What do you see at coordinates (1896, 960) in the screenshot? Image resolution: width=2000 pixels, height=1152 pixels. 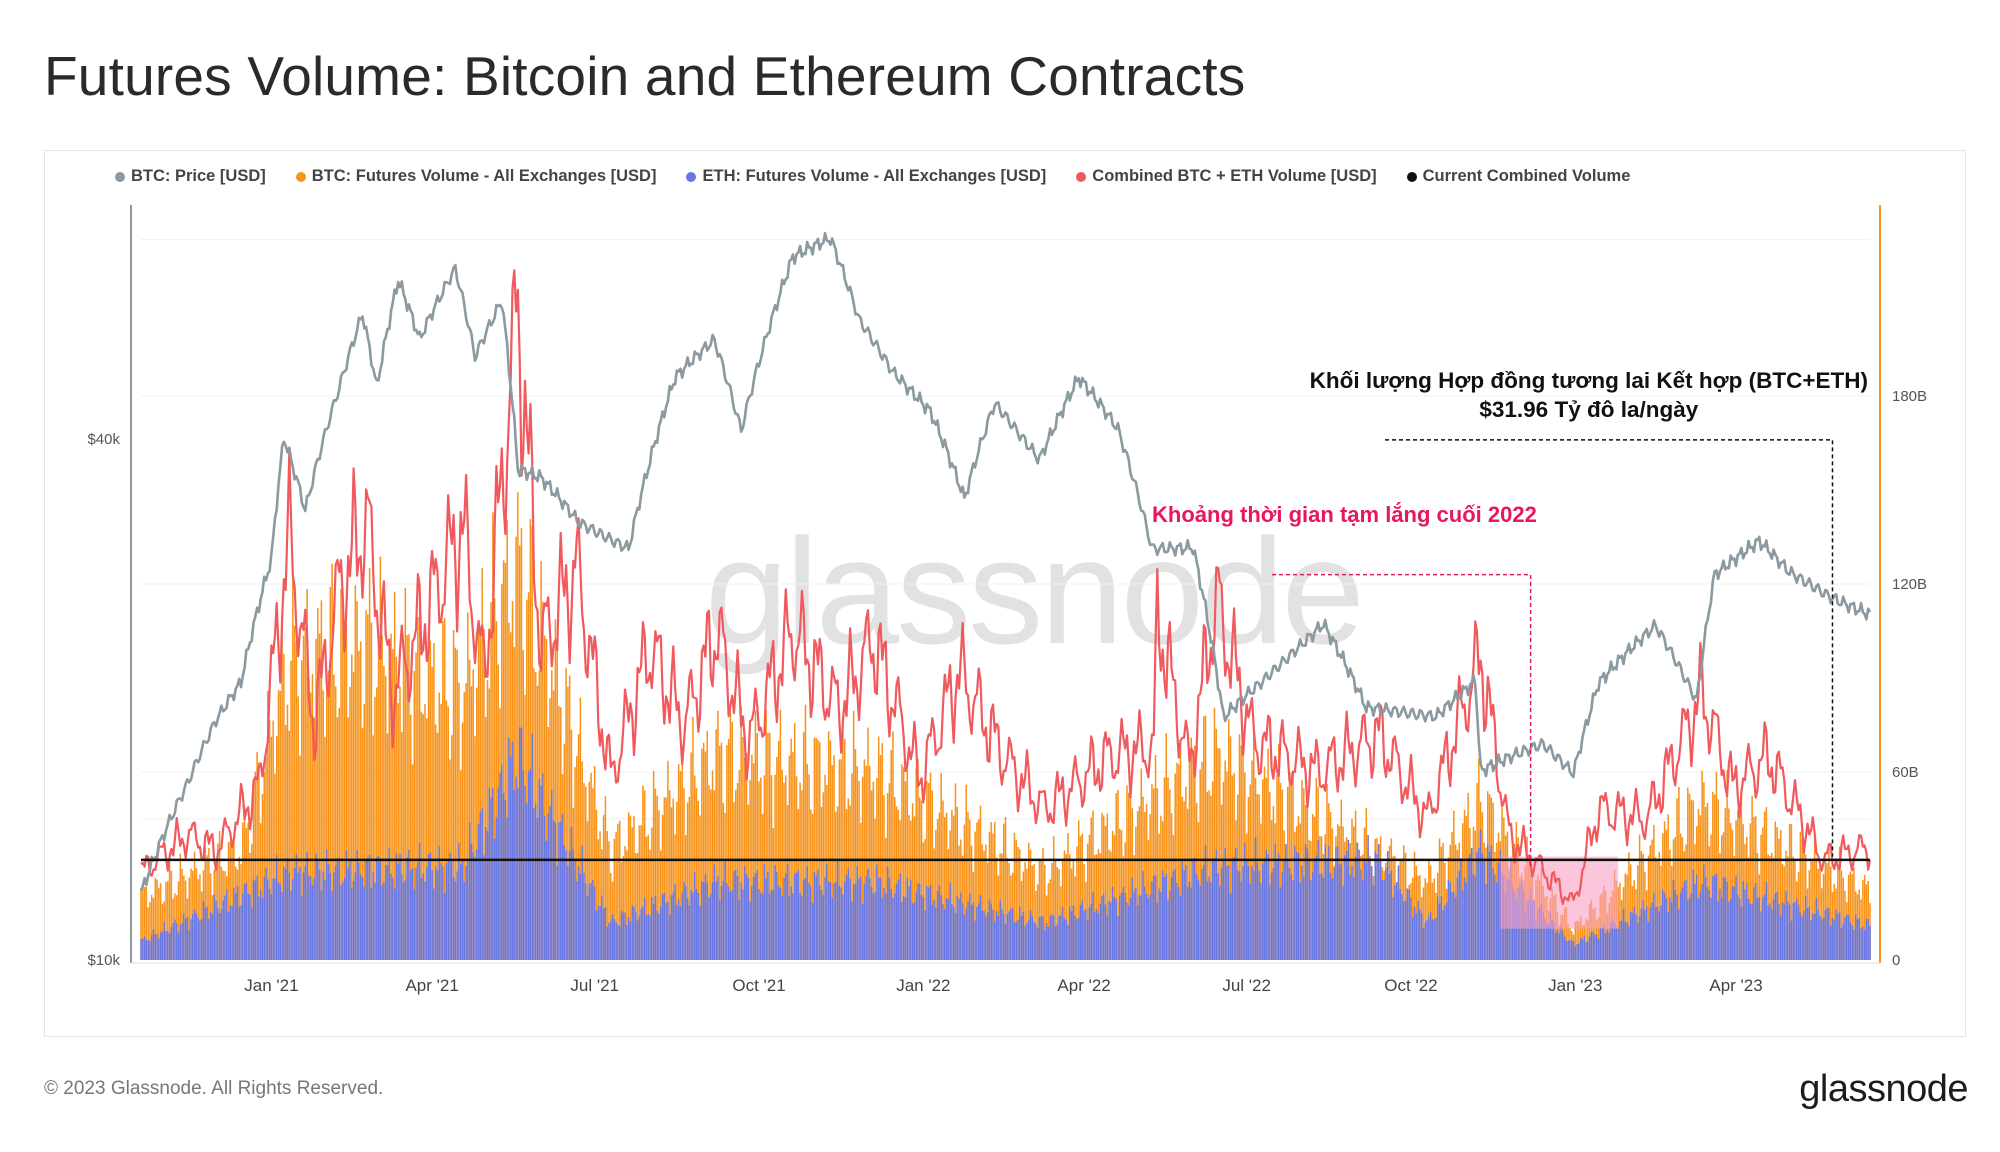 I see `right-axis-tick-label: 0` at bounding box center [1896, 960].